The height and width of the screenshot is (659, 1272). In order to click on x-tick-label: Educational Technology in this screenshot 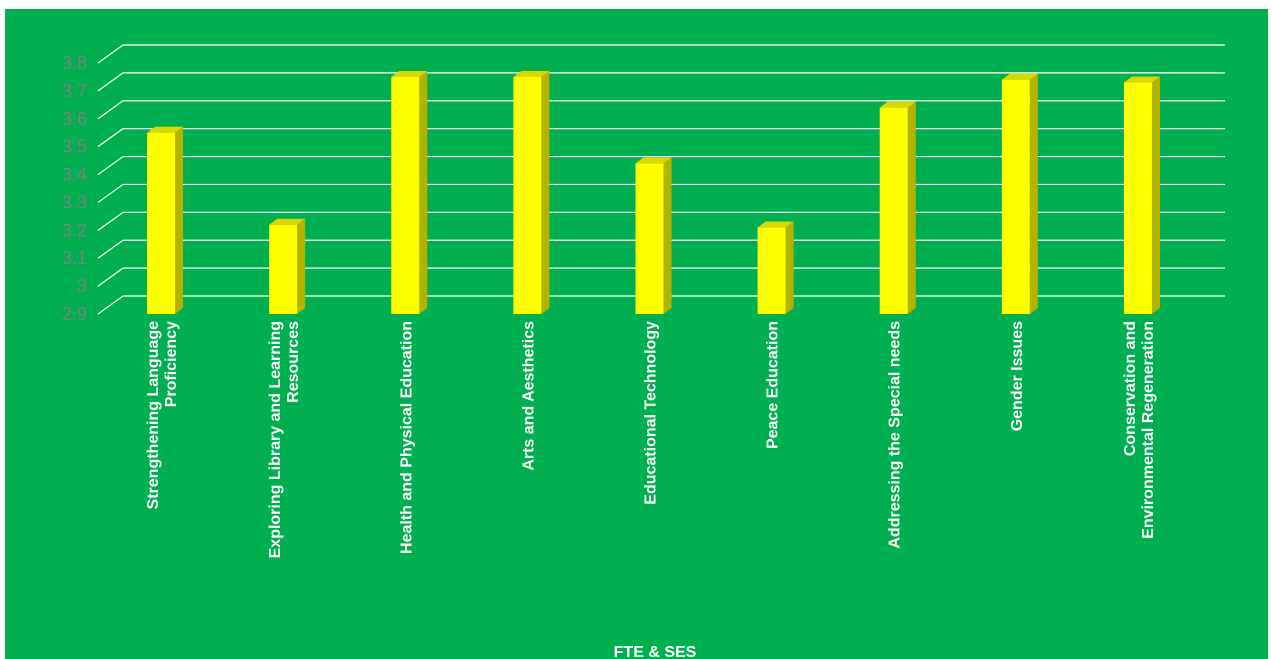, I will do `click(651, 413)`.